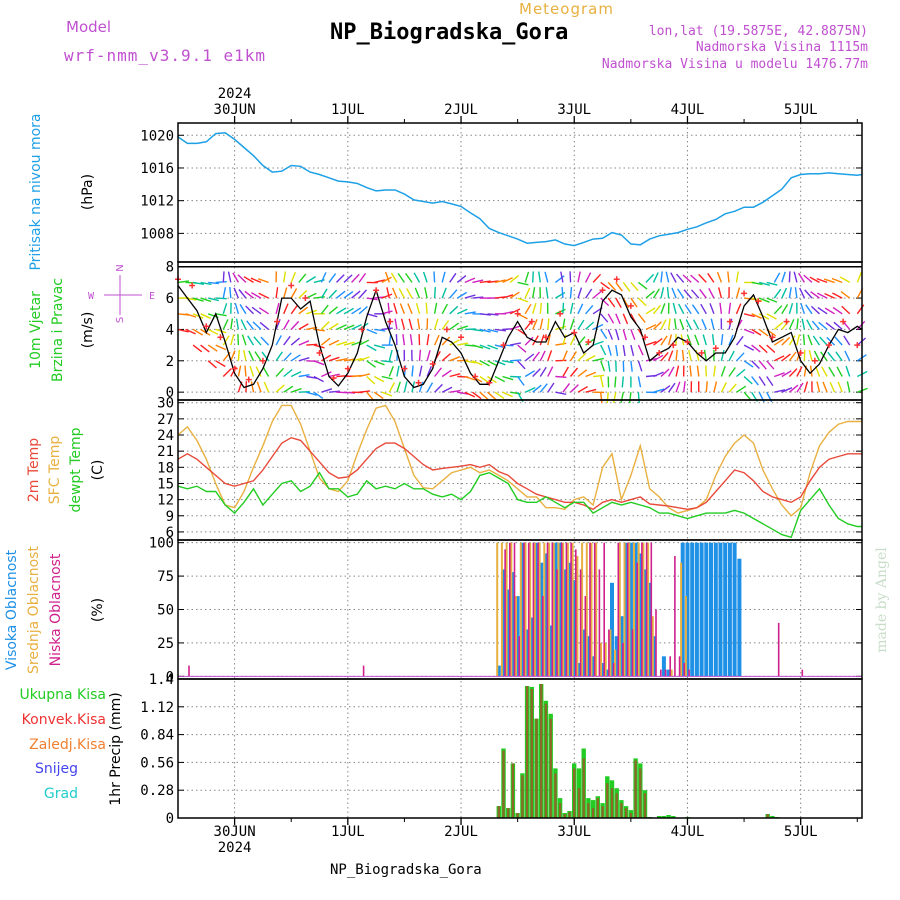  I want to click on wind-ytick-label: 0, so click(170, 393).